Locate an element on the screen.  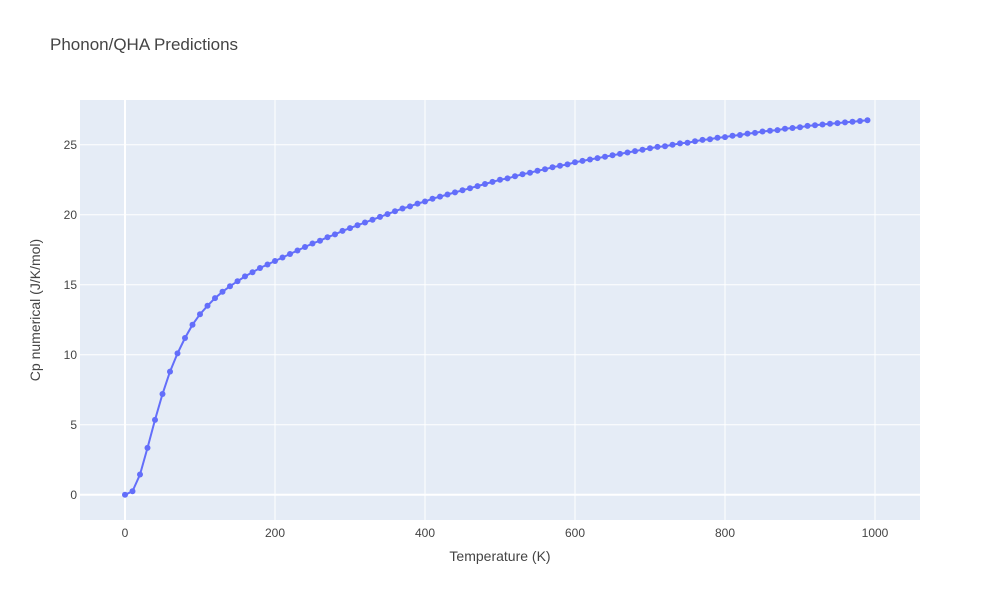
x-tick-label: 800 is located at coordinates (725, 533).